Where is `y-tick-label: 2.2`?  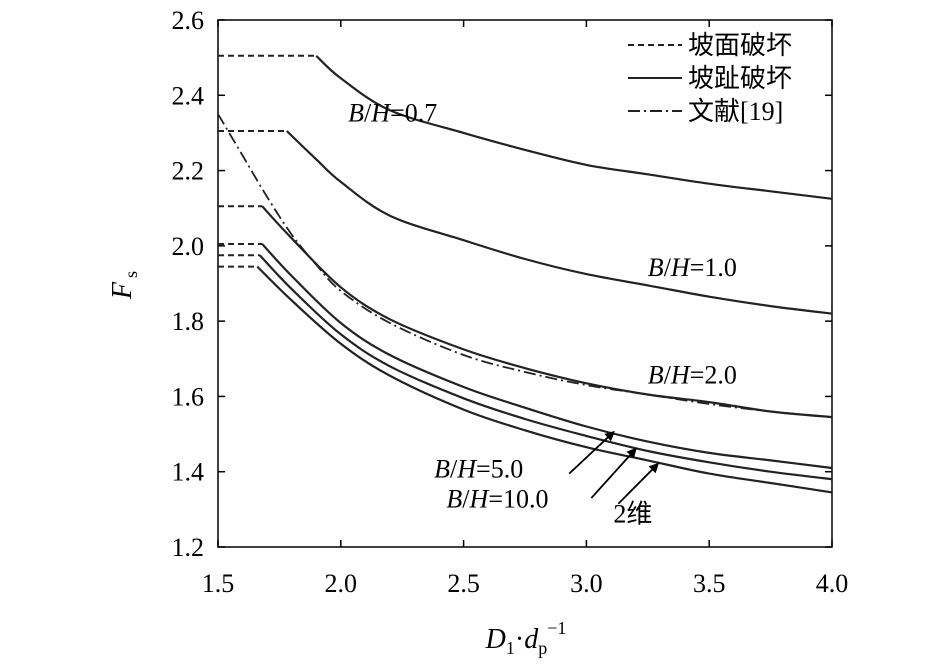
y-tick-label: 2.2 is located at coordinates (188, 171).